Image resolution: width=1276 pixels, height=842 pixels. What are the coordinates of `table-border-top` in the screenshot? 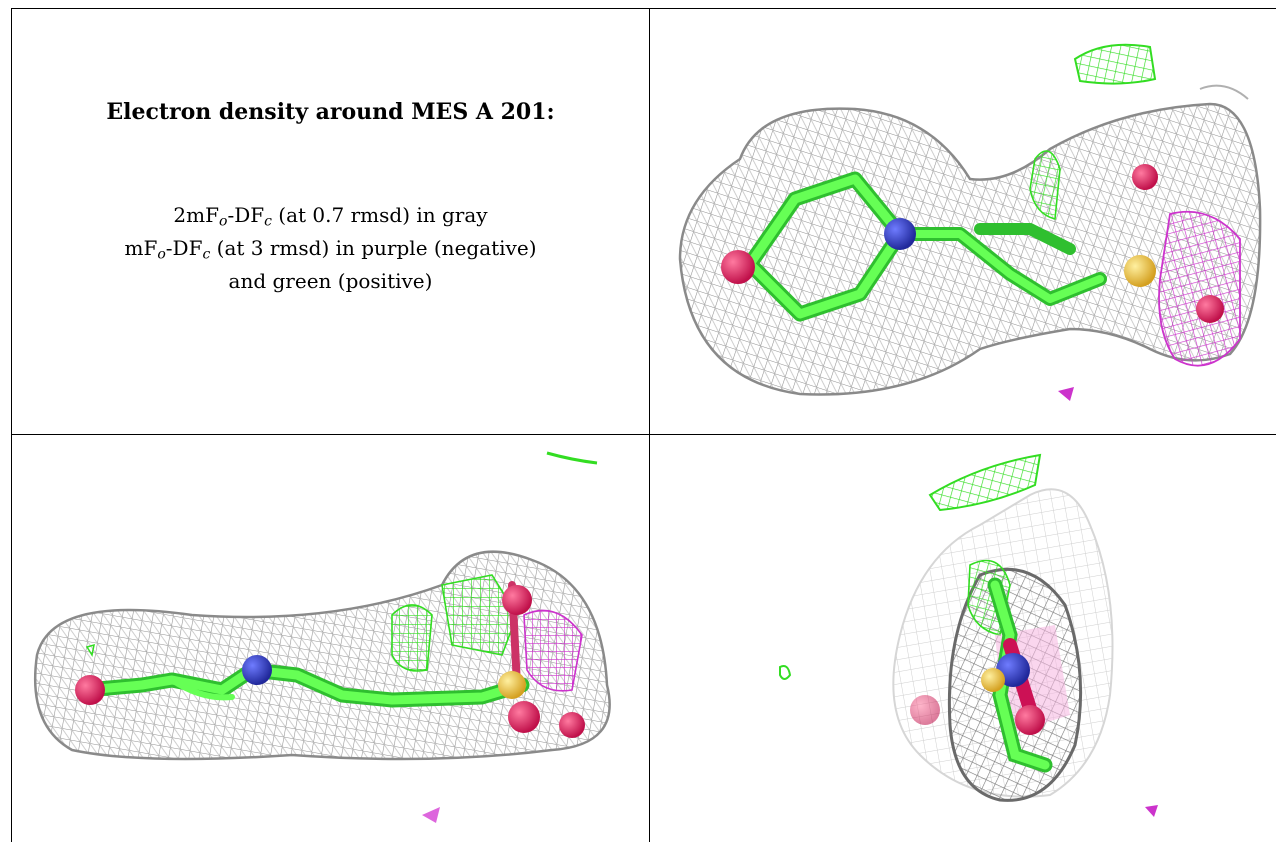 It's located at (644, 8).